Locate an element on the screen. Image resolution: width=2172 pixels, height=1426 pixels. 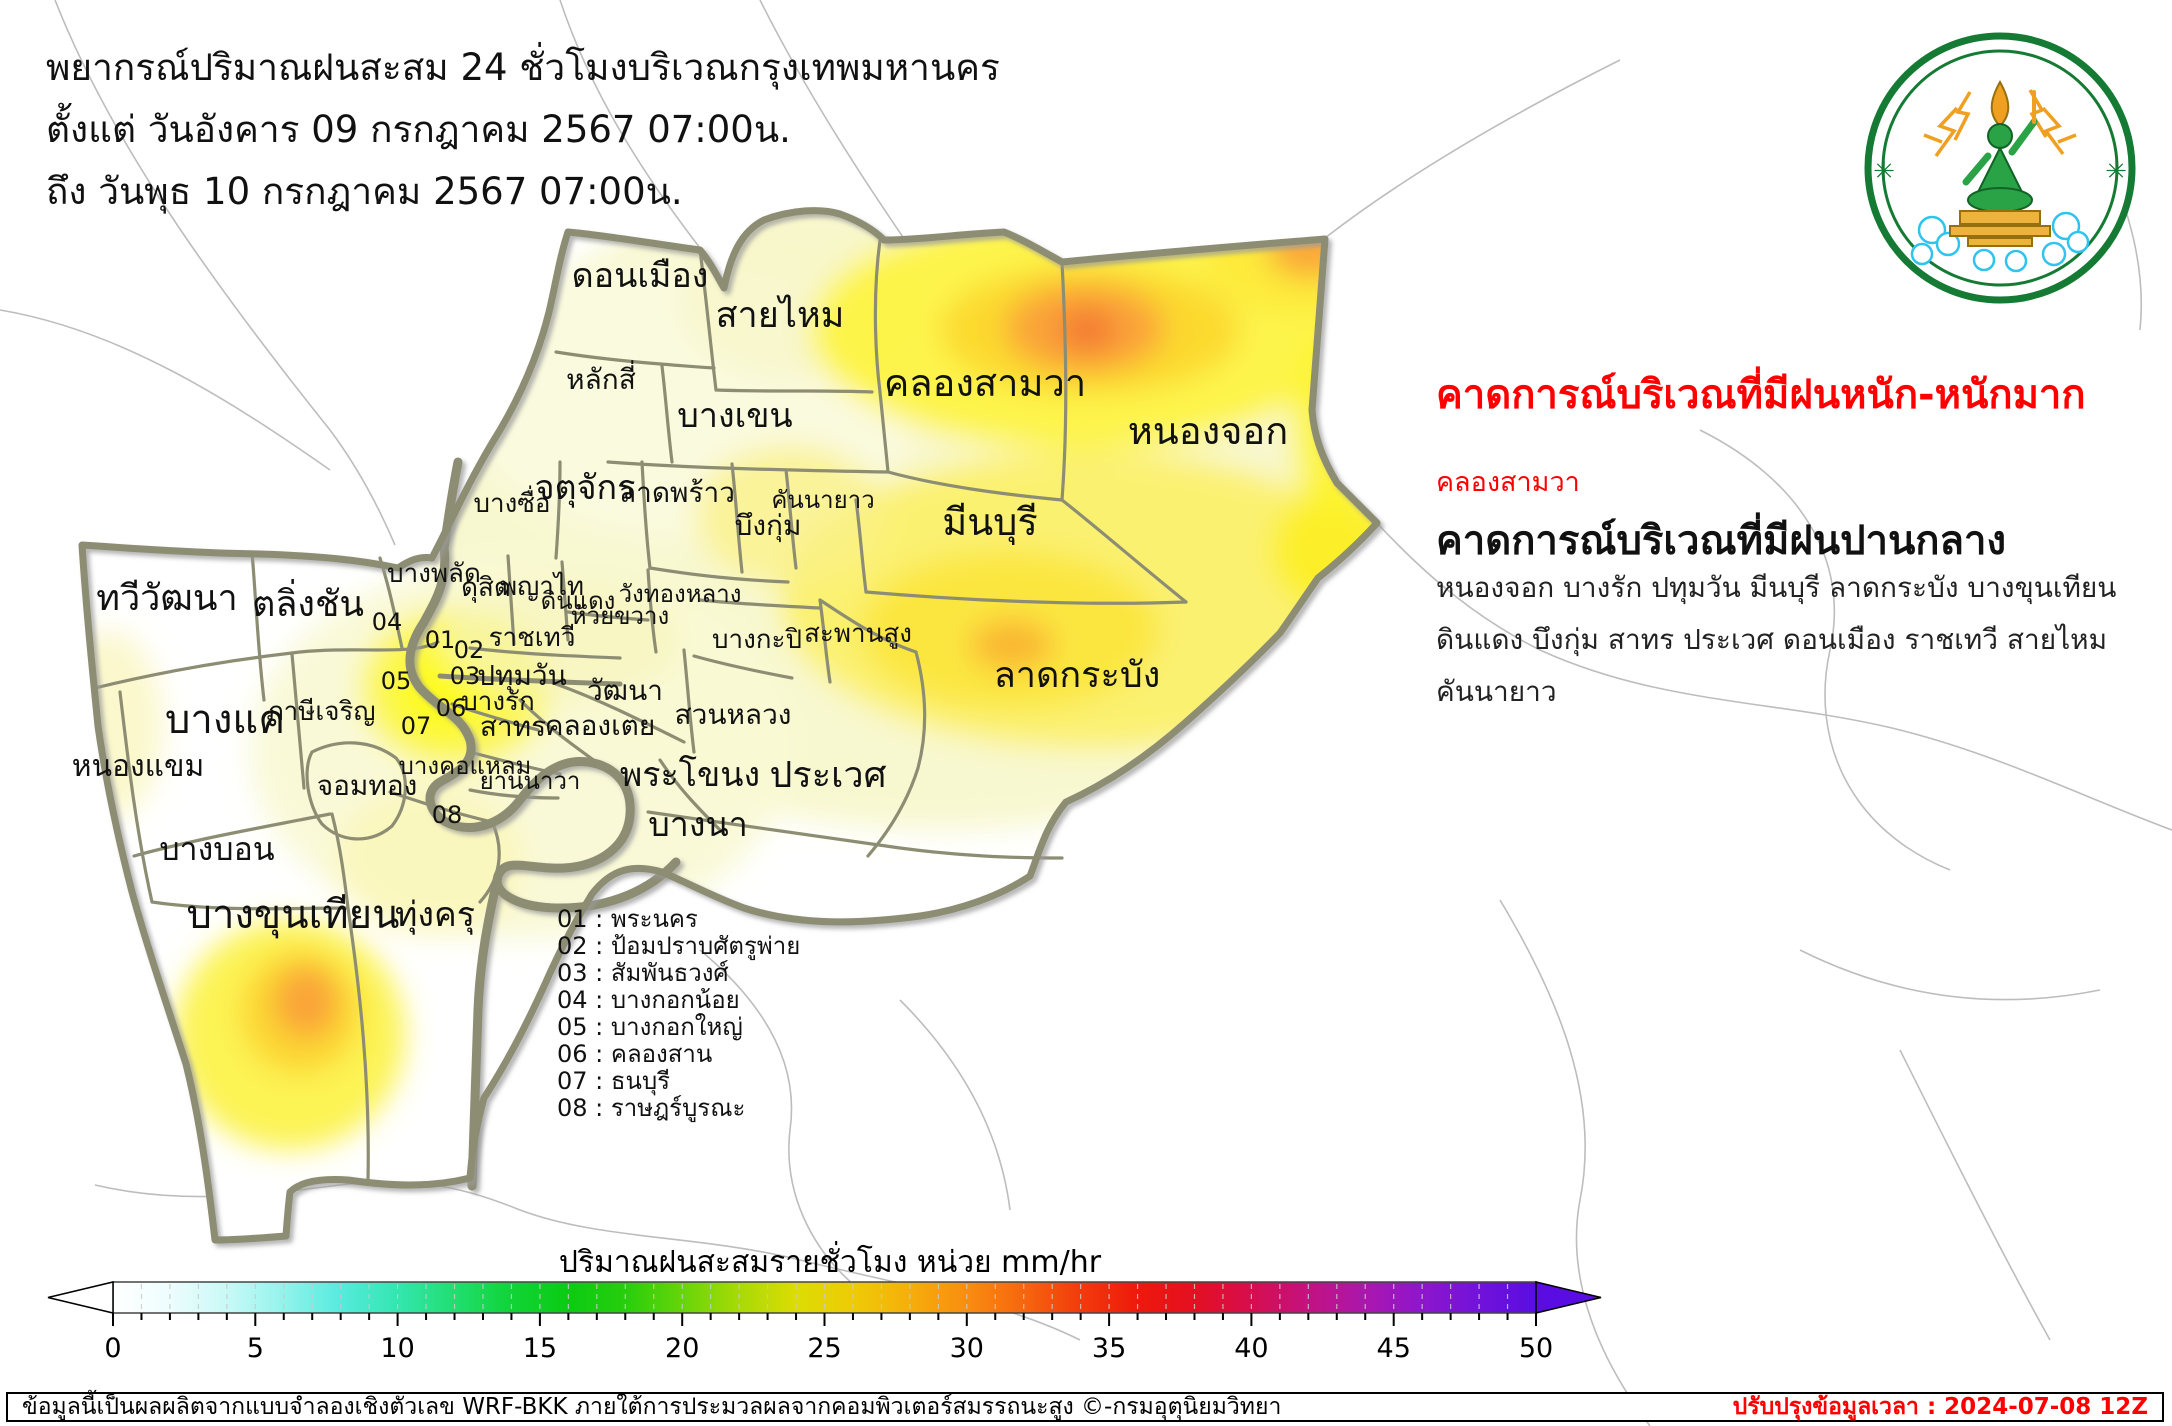
district-label: บางบอน is located at coordinates (216, 849).